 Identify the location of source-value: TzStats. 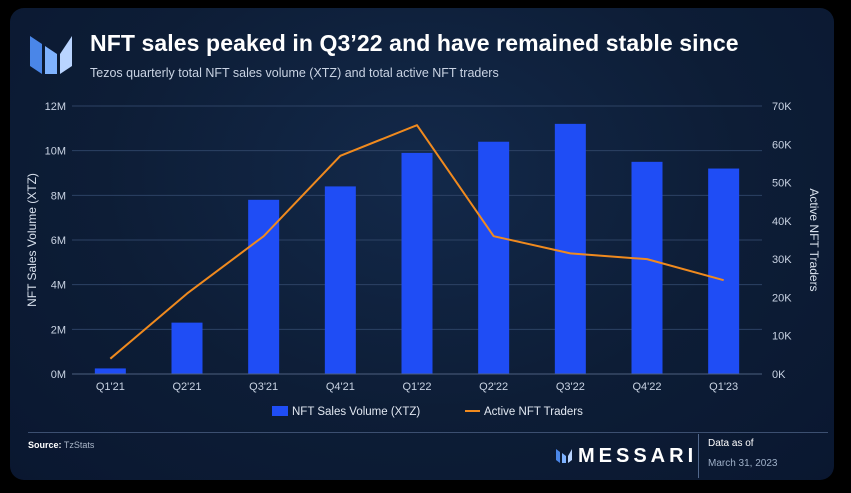
(79, 445).